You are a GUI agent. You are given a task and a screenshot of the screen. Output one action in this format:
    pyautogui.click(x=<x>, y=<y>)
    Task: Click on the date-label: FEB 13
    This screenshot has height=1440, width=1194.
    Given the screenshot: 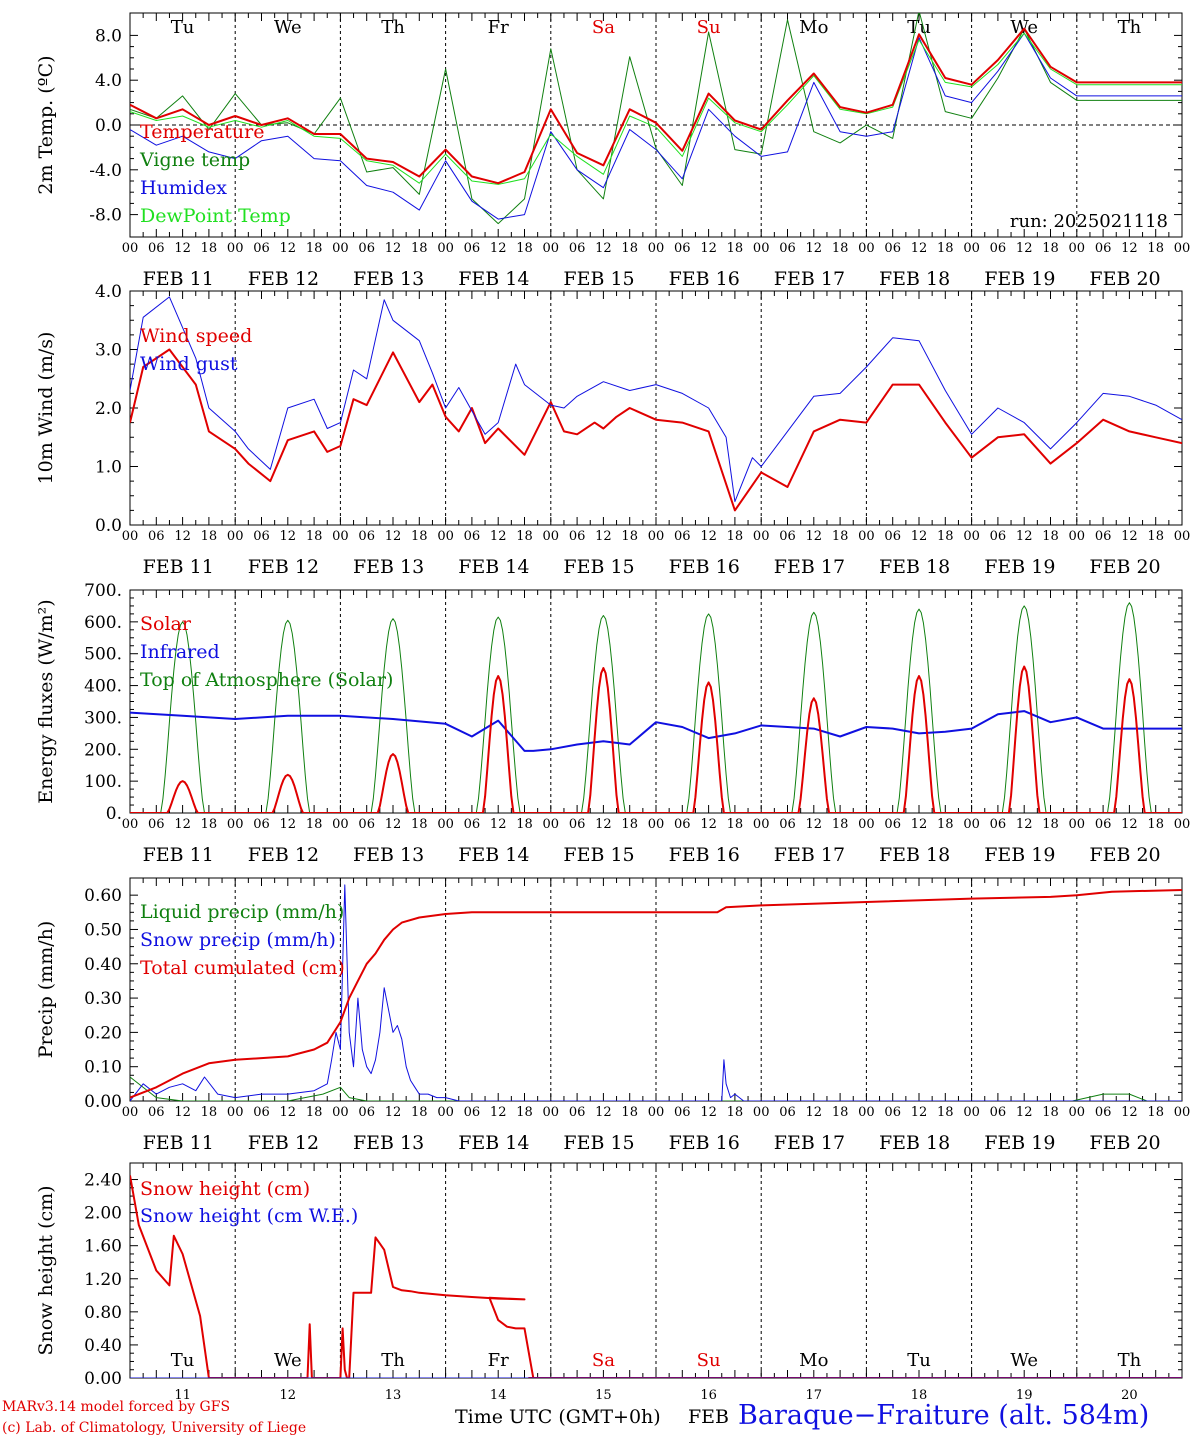 What is the action you would take?
    pyautogui.click(x=388, y=279)
    